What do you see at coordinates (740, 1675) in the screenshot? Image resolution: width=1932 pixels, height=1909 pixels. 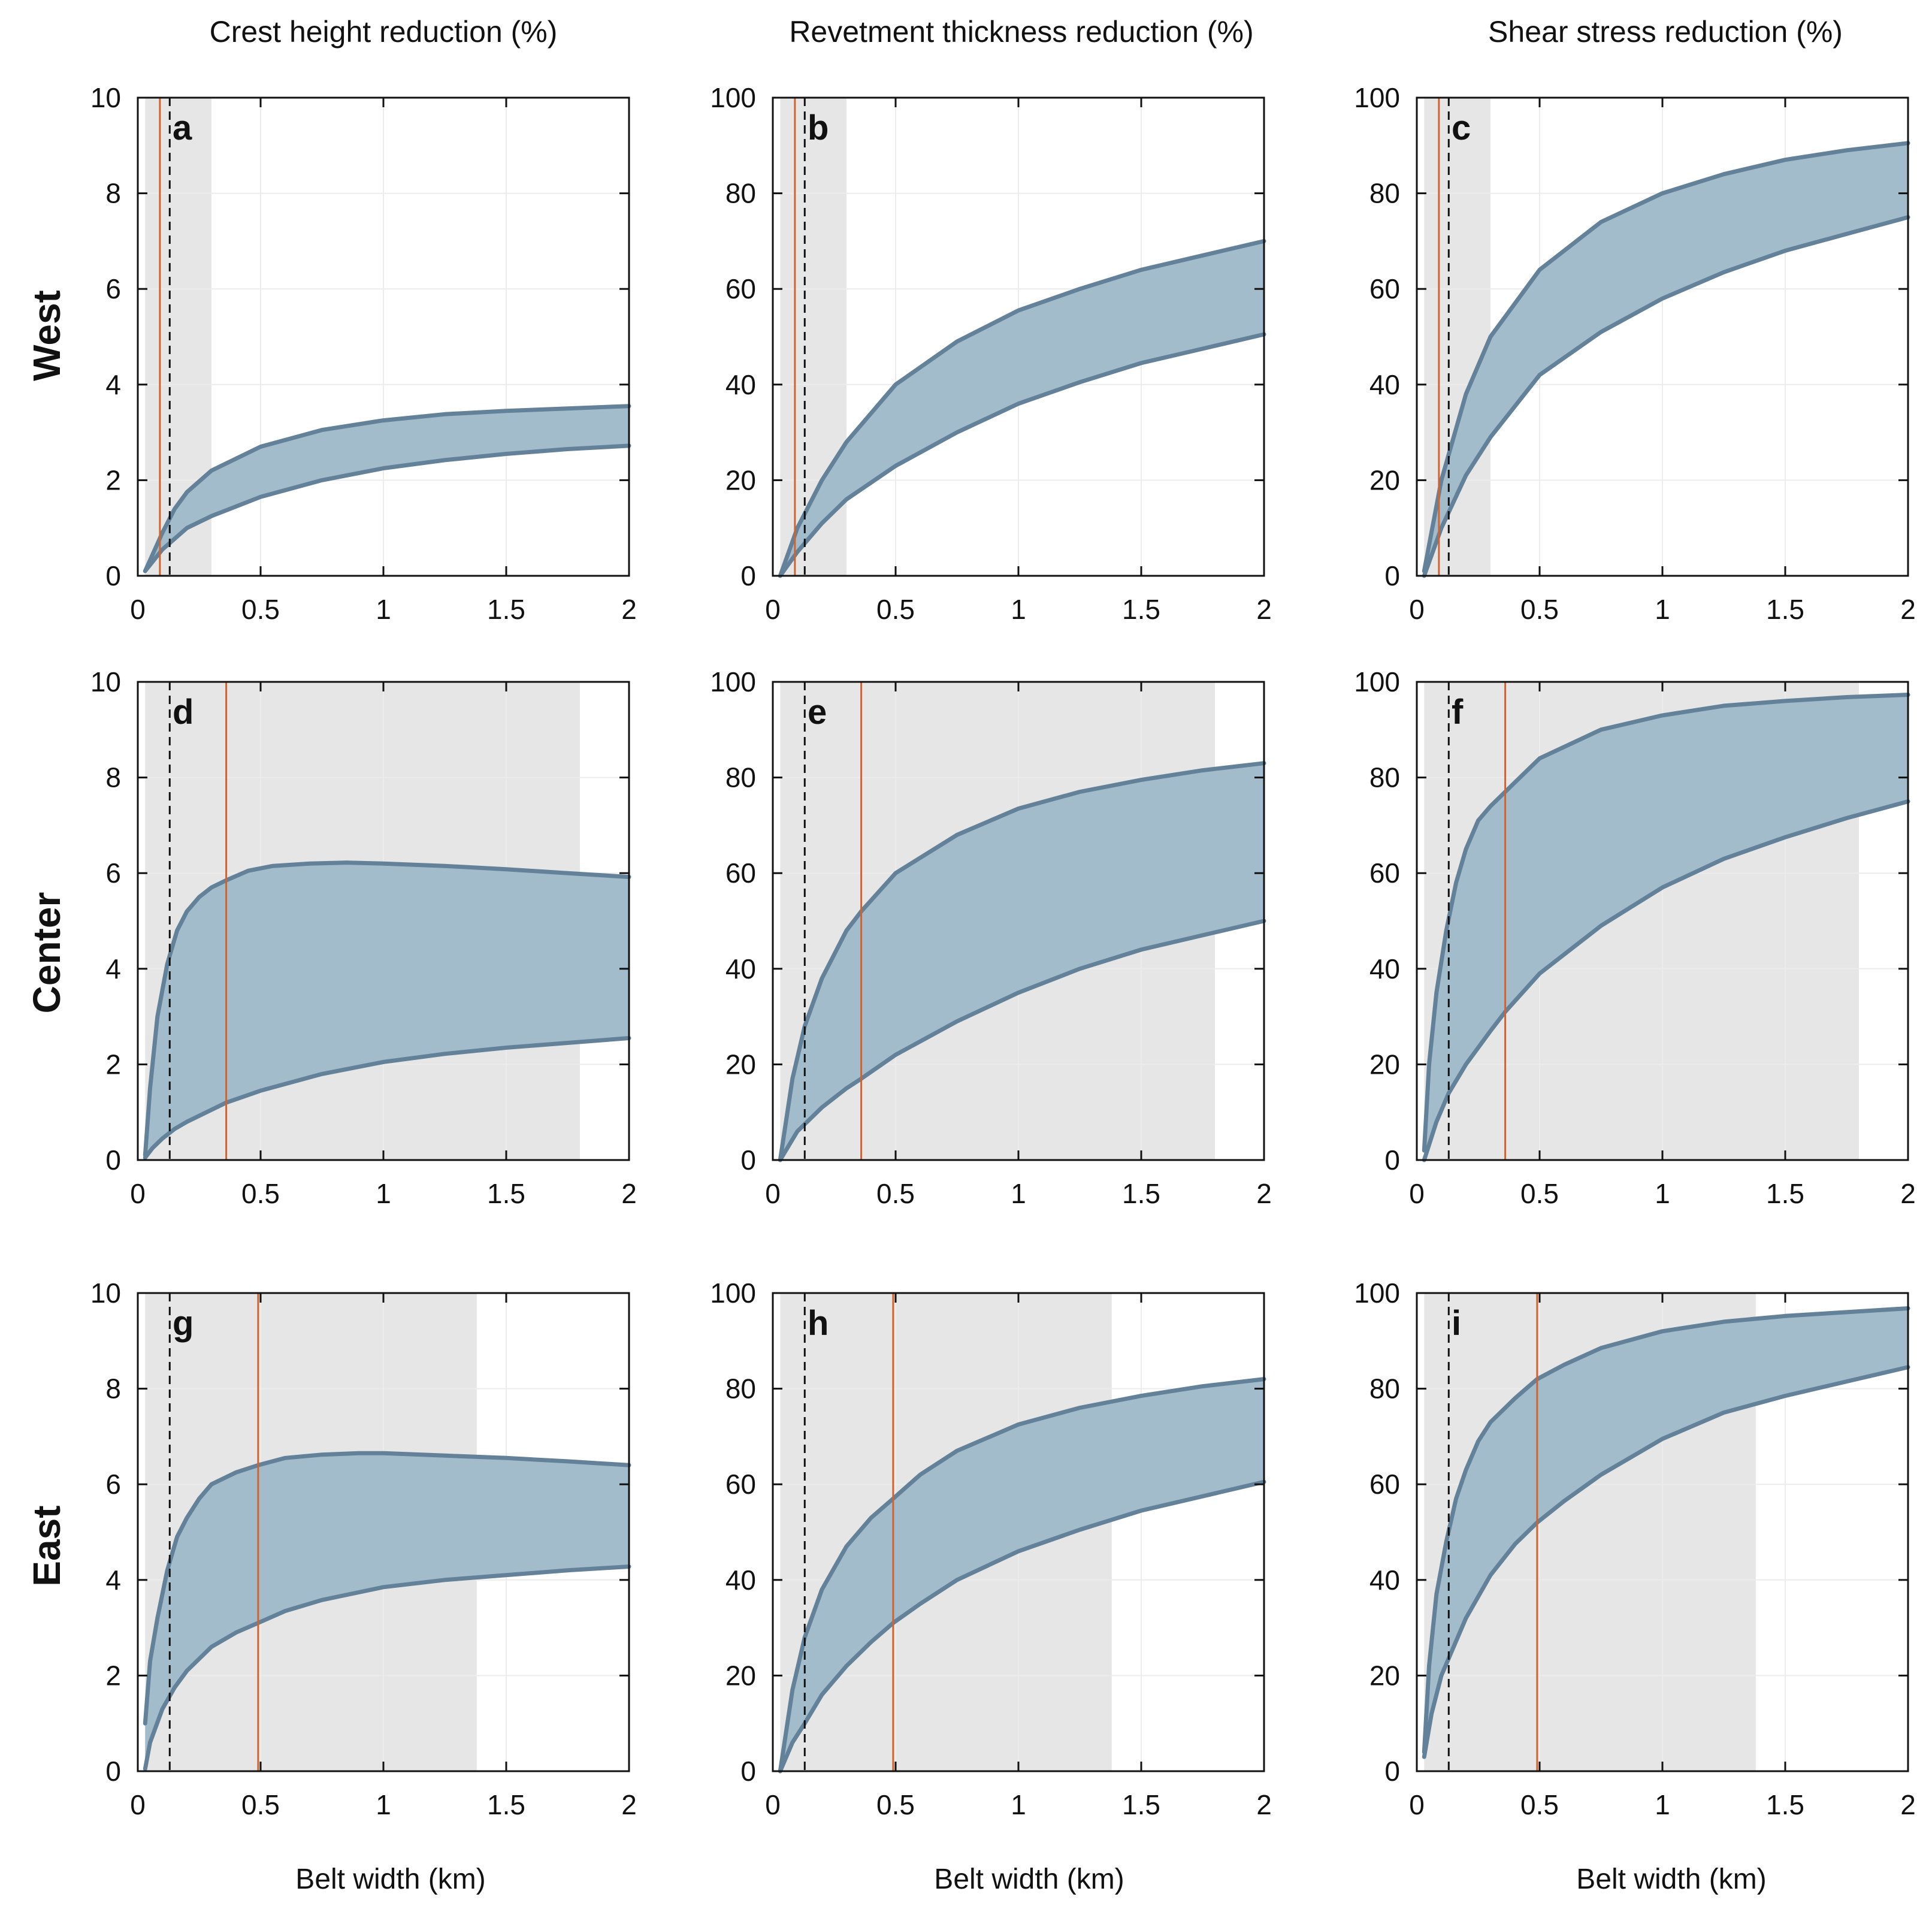 I see `y-tick-label-h: 20` at bounding box center [740, 1675].